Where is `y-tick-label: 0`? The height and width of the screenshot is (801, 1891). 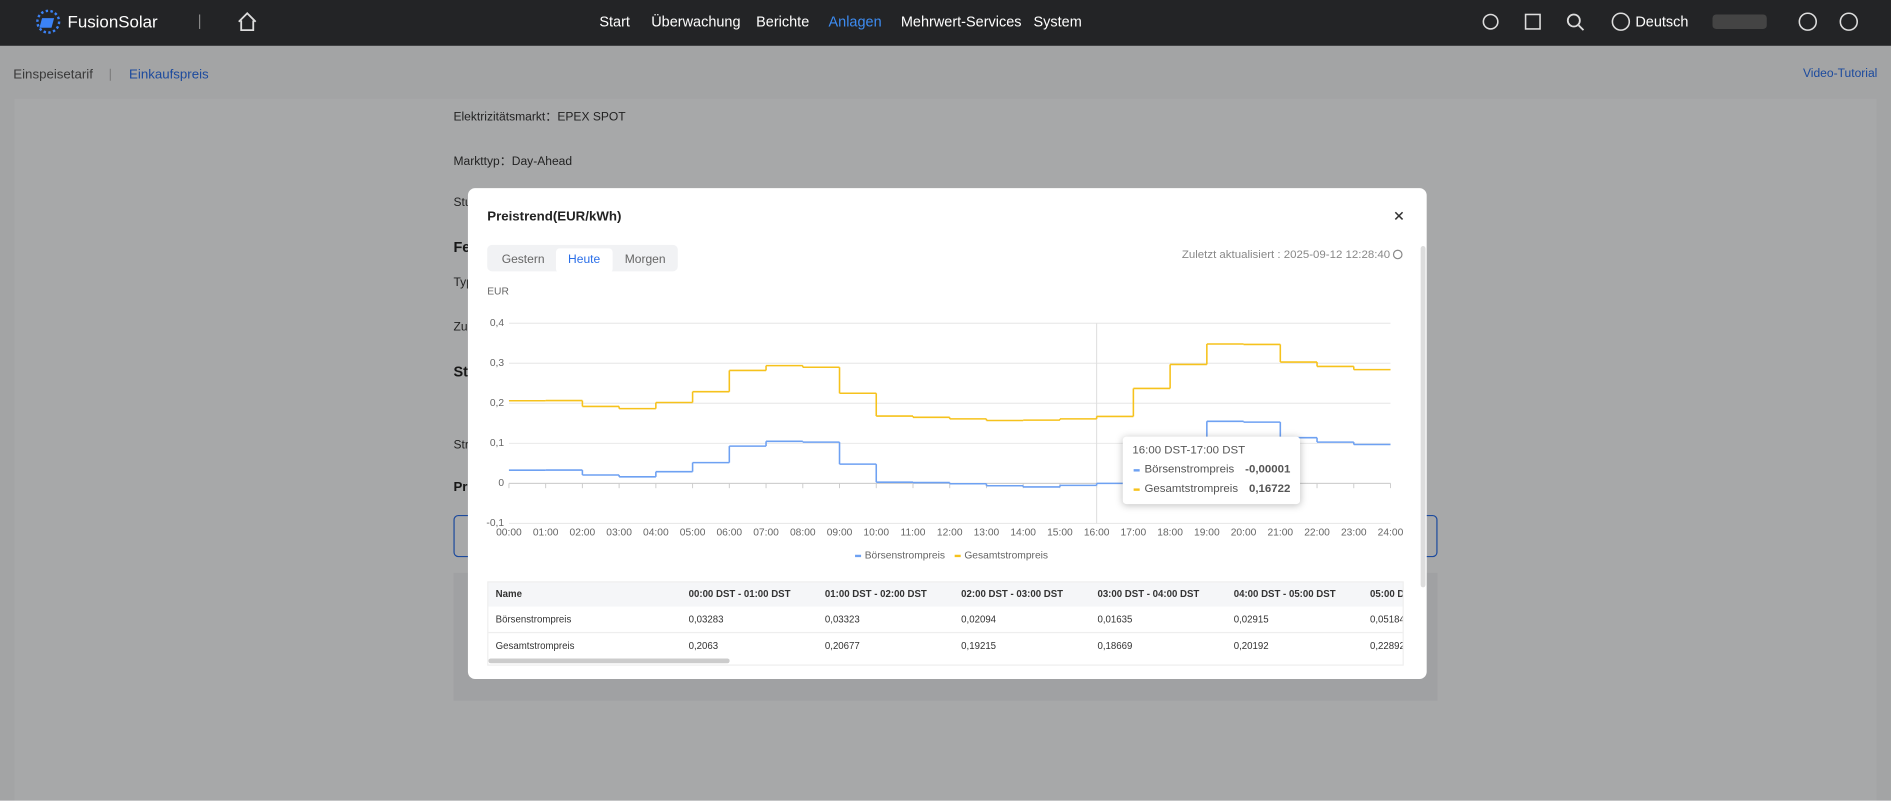 y-tick-label: 0 is located at coordinates (501, 483).